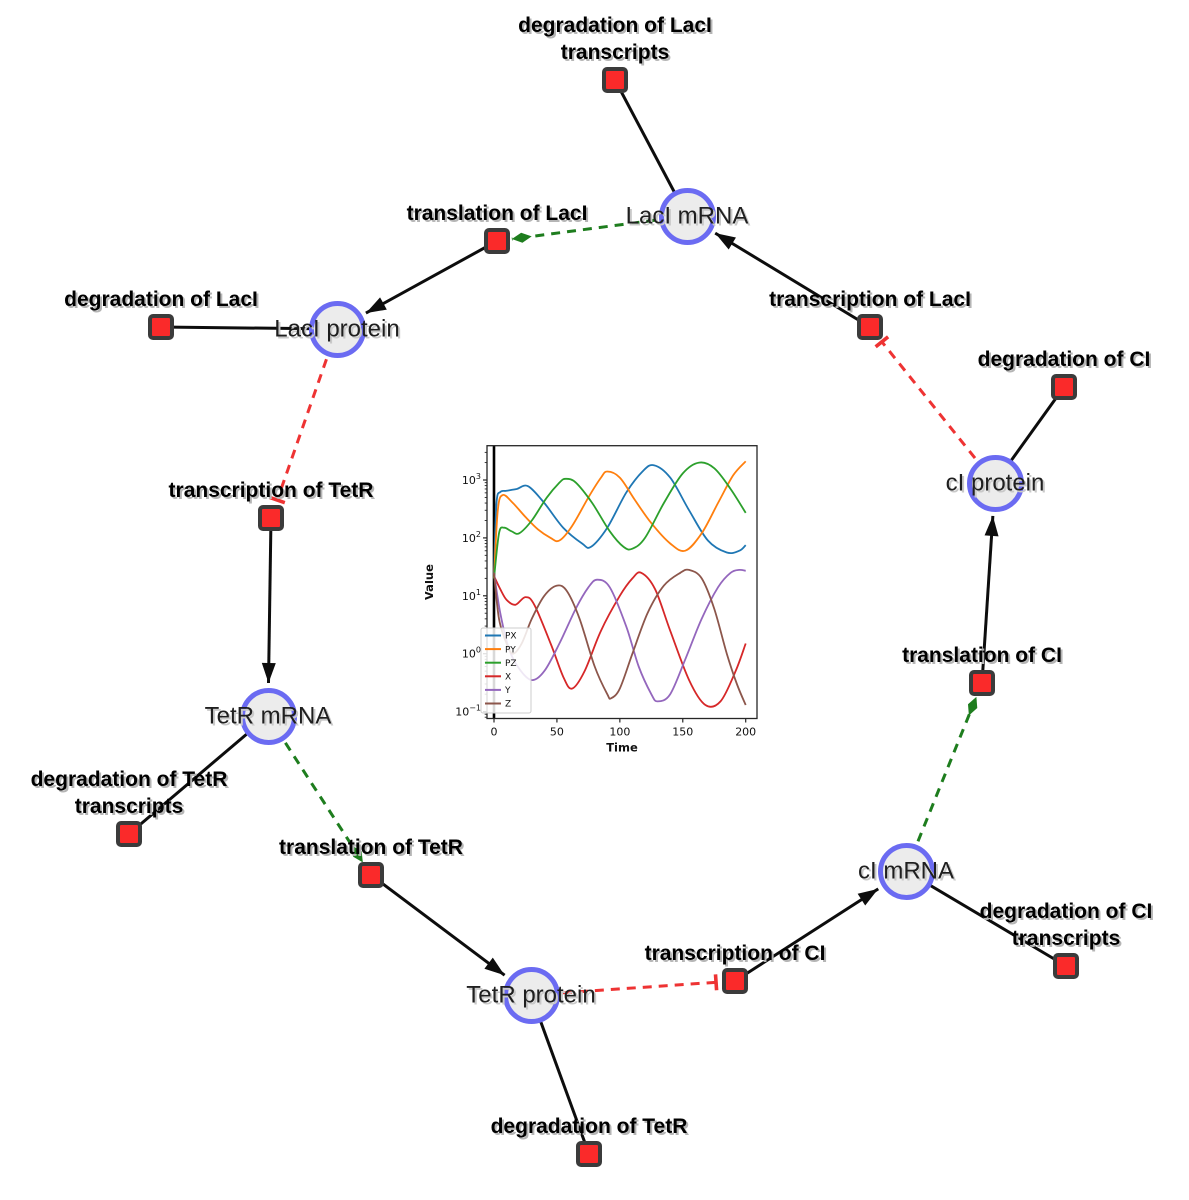 This screenshot has height=1200, width=1189. What do you see at coordinates (511, 637) in the screenshot?
I see `chart-legend-label-PX: PX` at bounding box center [511, 637].